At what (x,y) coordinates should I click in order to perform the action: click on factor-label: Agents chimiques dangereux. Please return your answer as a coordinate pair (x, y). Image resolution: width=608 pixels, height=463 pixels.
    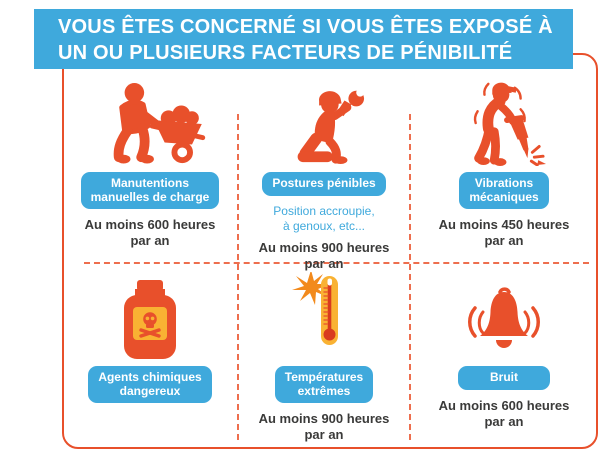
    Looking at the image, I should click on (150, 384).